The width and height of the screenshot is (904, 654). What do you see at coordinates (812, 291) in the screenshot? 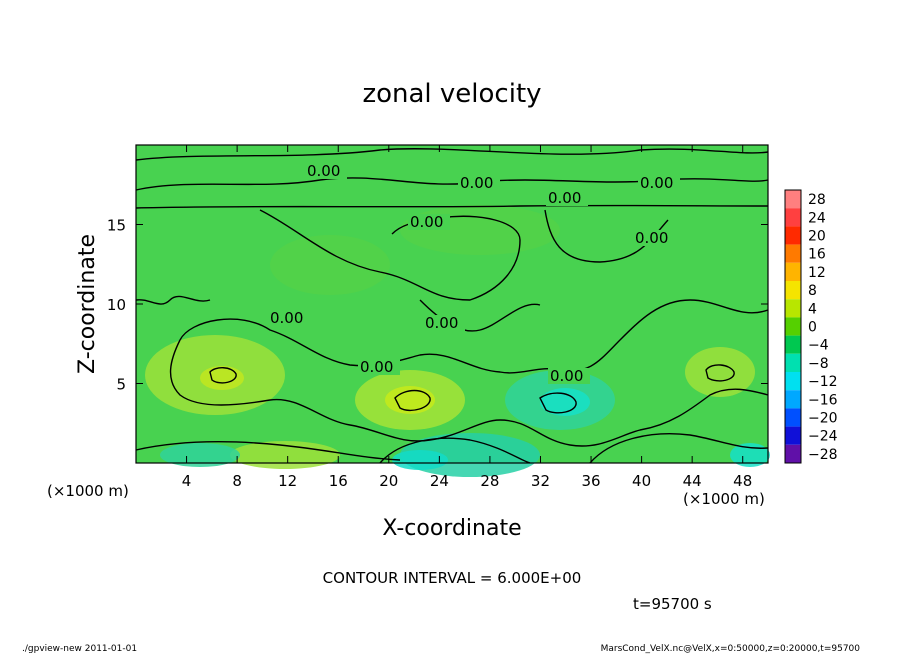
I see `colorbar-label: 8` at bounding box center [812, 291].